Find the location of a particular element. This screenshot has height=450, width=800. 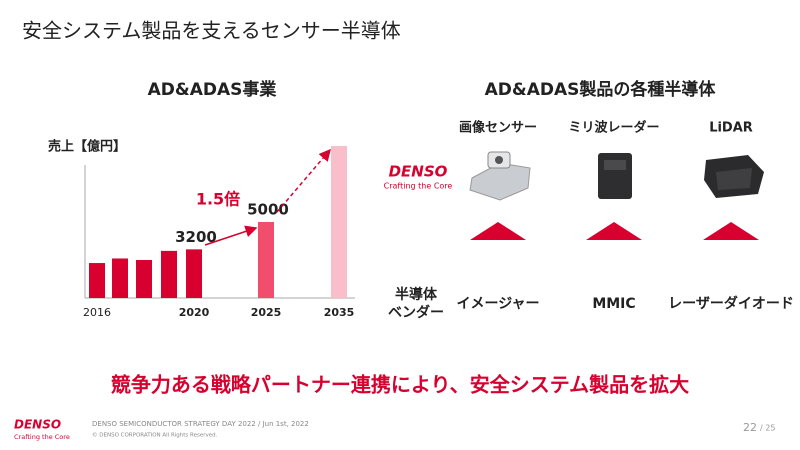

x-tick-label: 2025 is located at coordinates (266, 312).